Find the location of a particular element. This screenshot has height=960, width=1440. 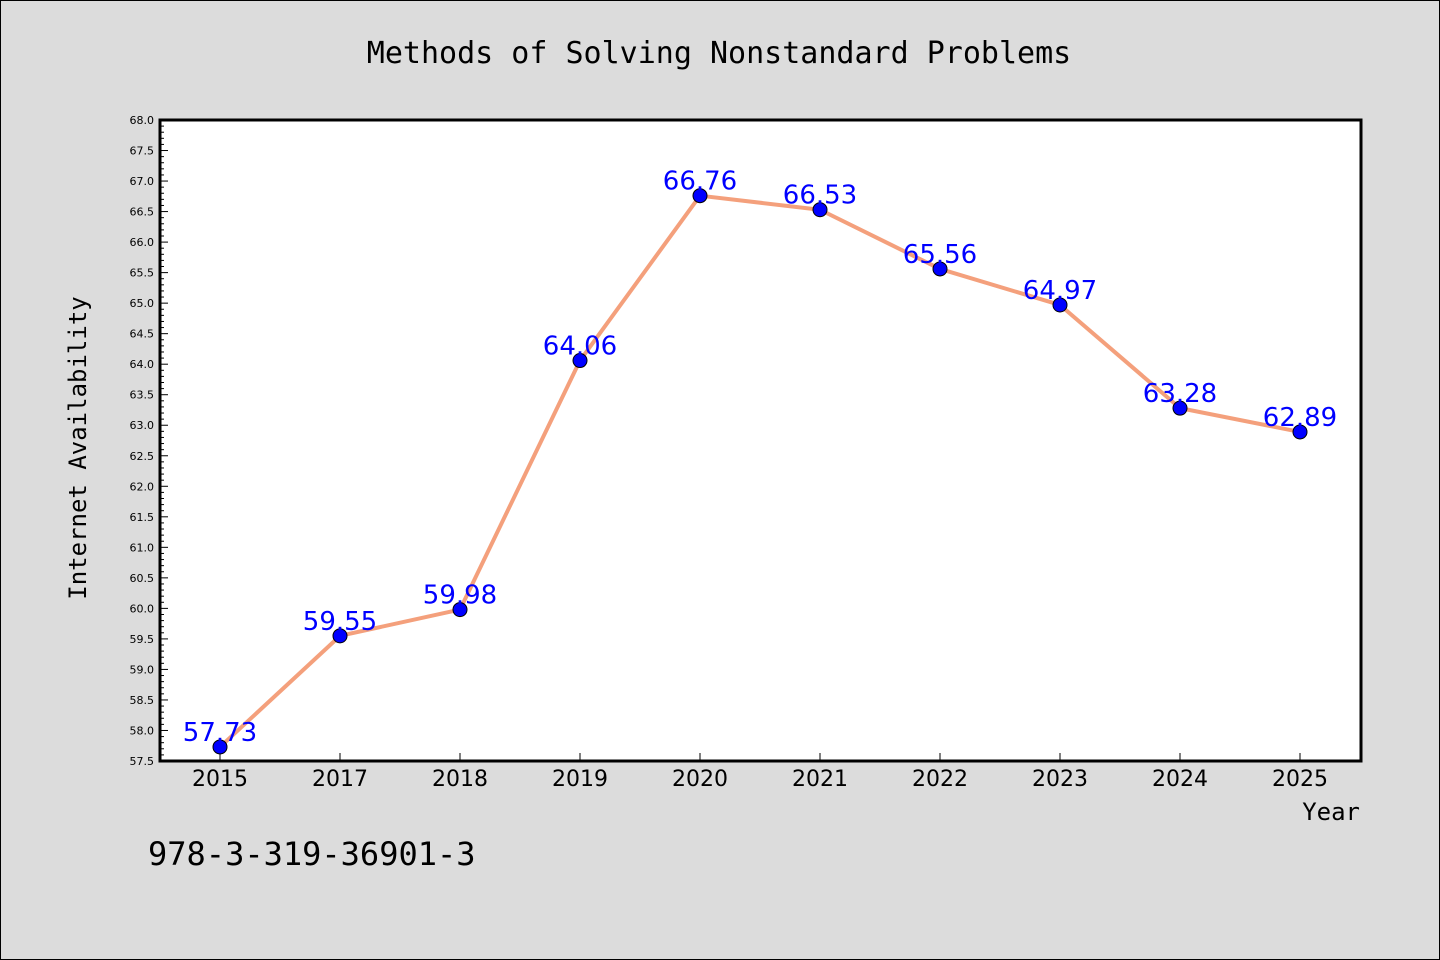

y-tick-label: 66.0 is located at coordinates (142, 242).